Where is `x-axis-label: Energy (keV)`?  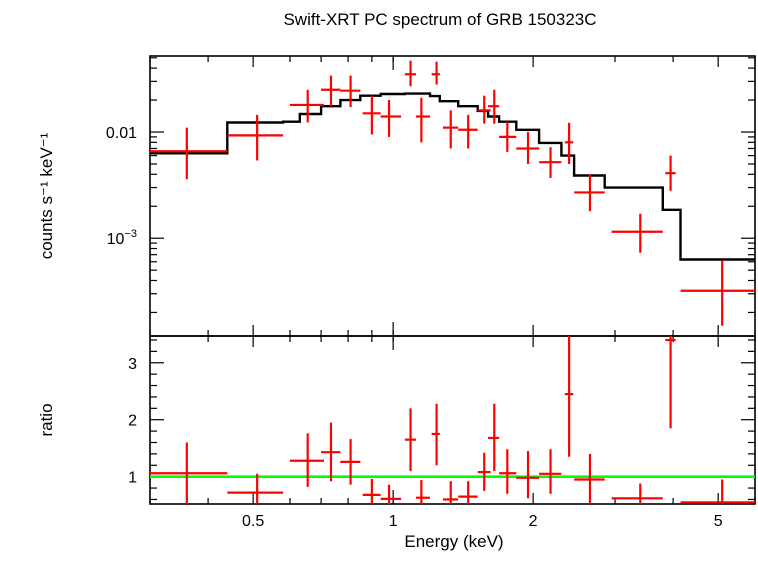
x-axis-label: Energy (keV) is located at coordinates (453, 541).